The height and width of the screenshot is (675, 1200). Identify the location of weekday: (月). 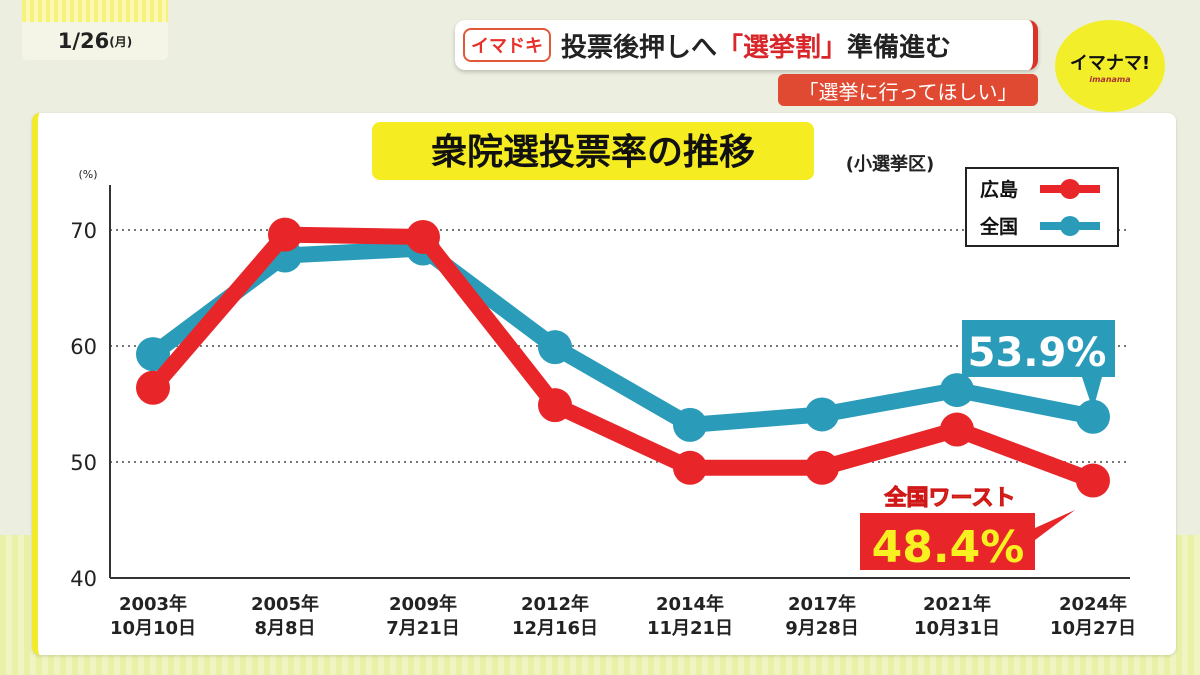
(121, 41).